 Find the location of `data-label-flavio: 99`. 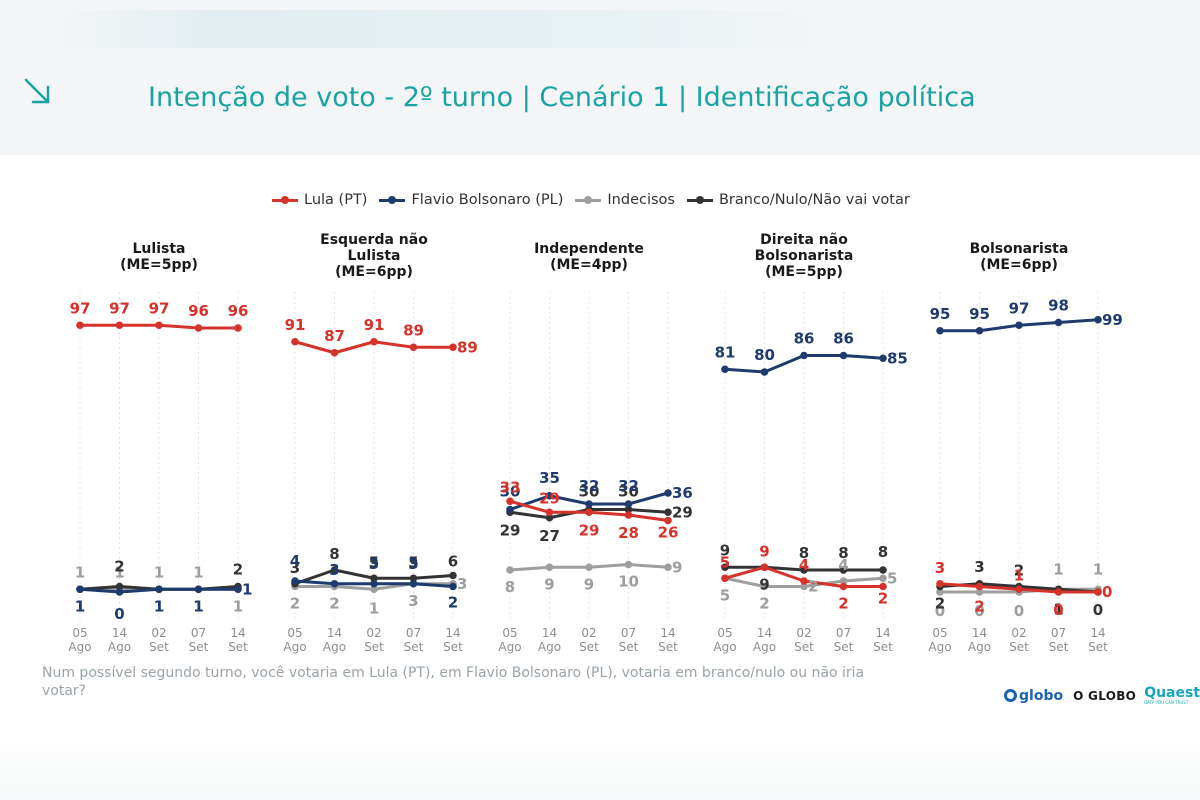

data-label-flavio: 99 is located at coordinates (1112, 320).